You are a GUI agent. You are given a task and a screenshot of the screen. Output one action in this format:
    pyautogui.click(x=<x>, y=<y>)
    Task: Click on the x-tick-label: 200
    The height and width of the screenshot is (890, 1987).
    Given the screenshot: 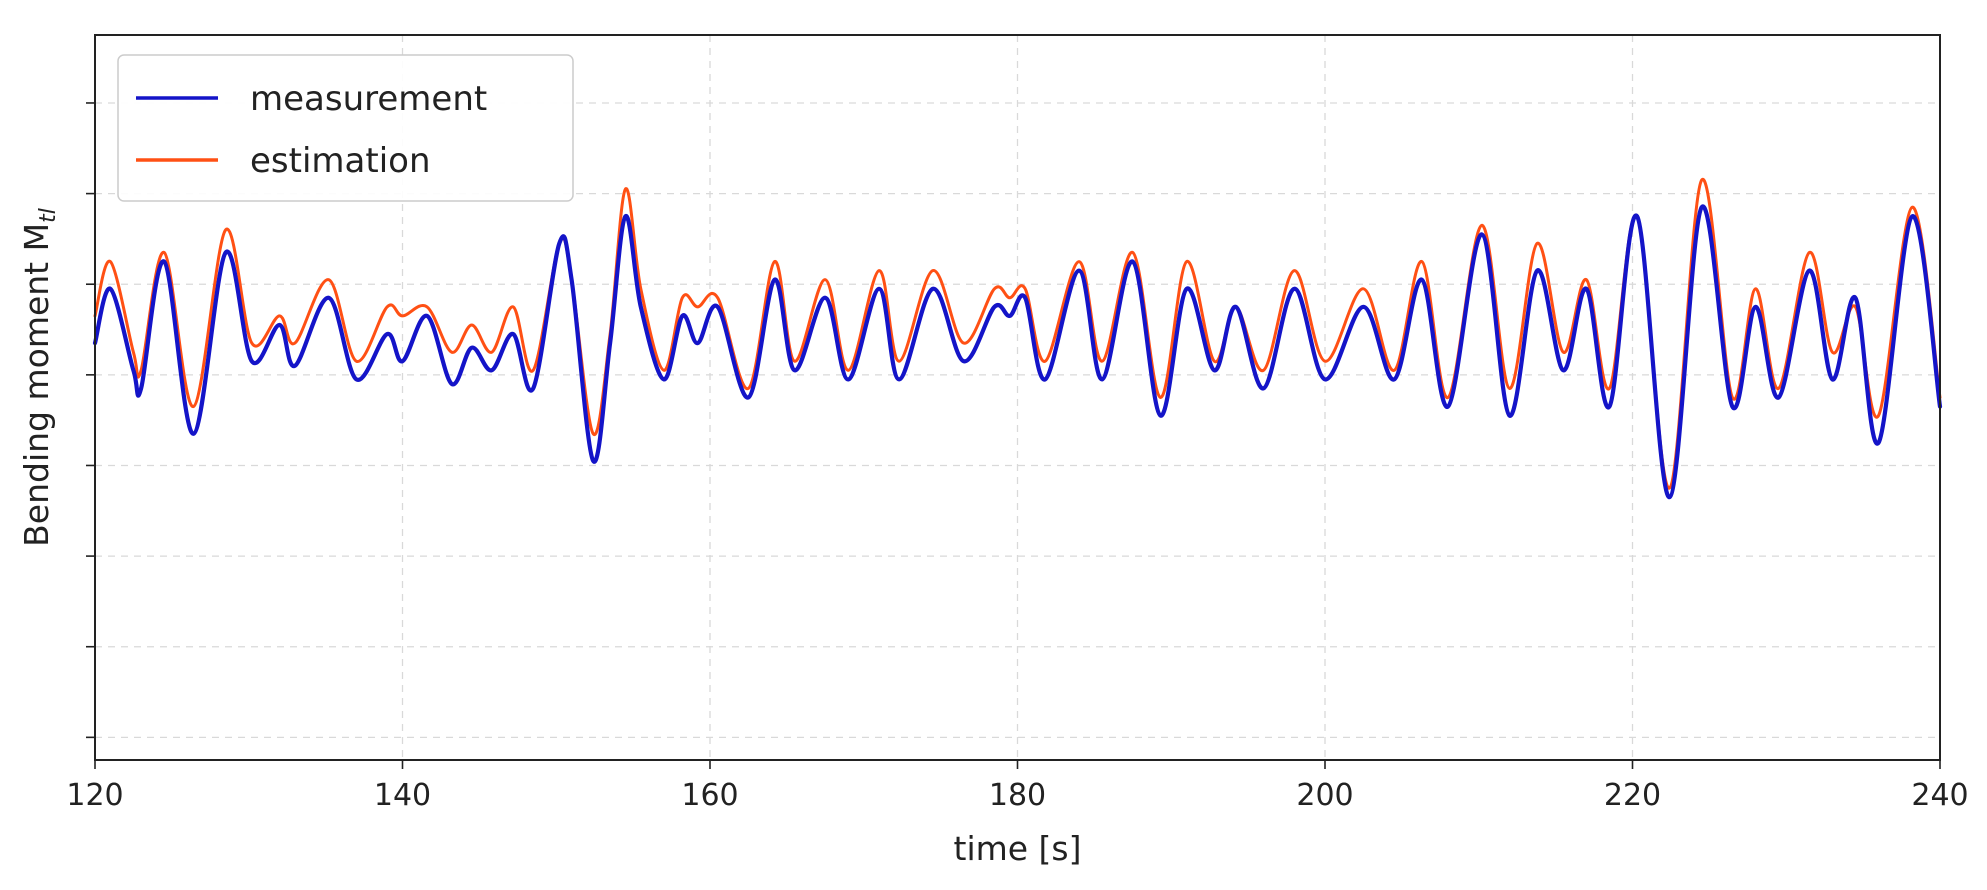 What is the action you would take?
    pyautogui.click(x=1324, y=795)
    